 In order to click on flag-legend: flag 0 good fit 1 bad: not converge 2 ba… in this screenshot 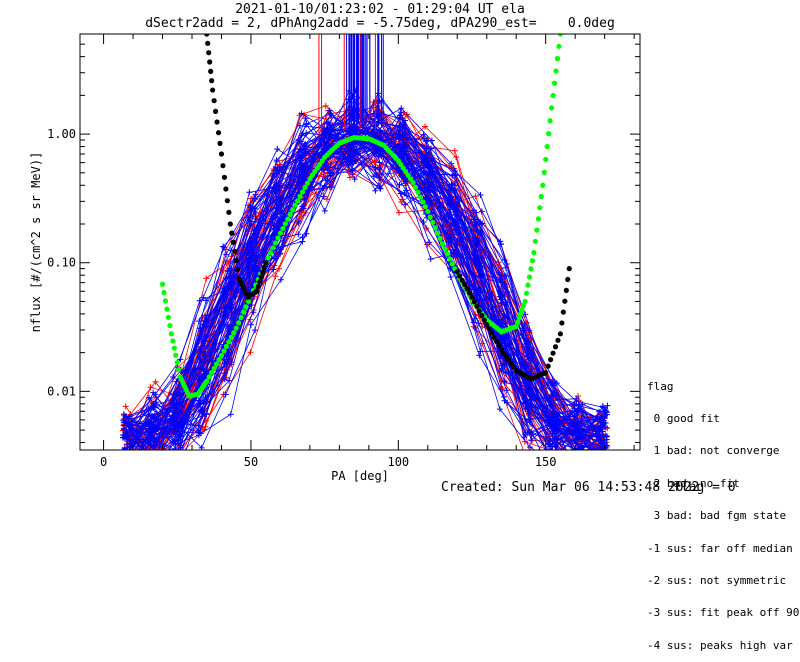, I will do `click(723, 511)`.